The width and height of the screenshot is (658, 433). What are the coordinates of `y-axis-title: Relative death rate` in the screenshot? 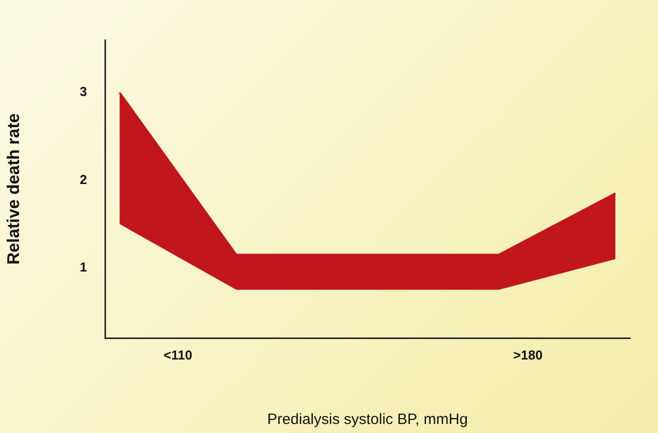 It's located at (13, 189).